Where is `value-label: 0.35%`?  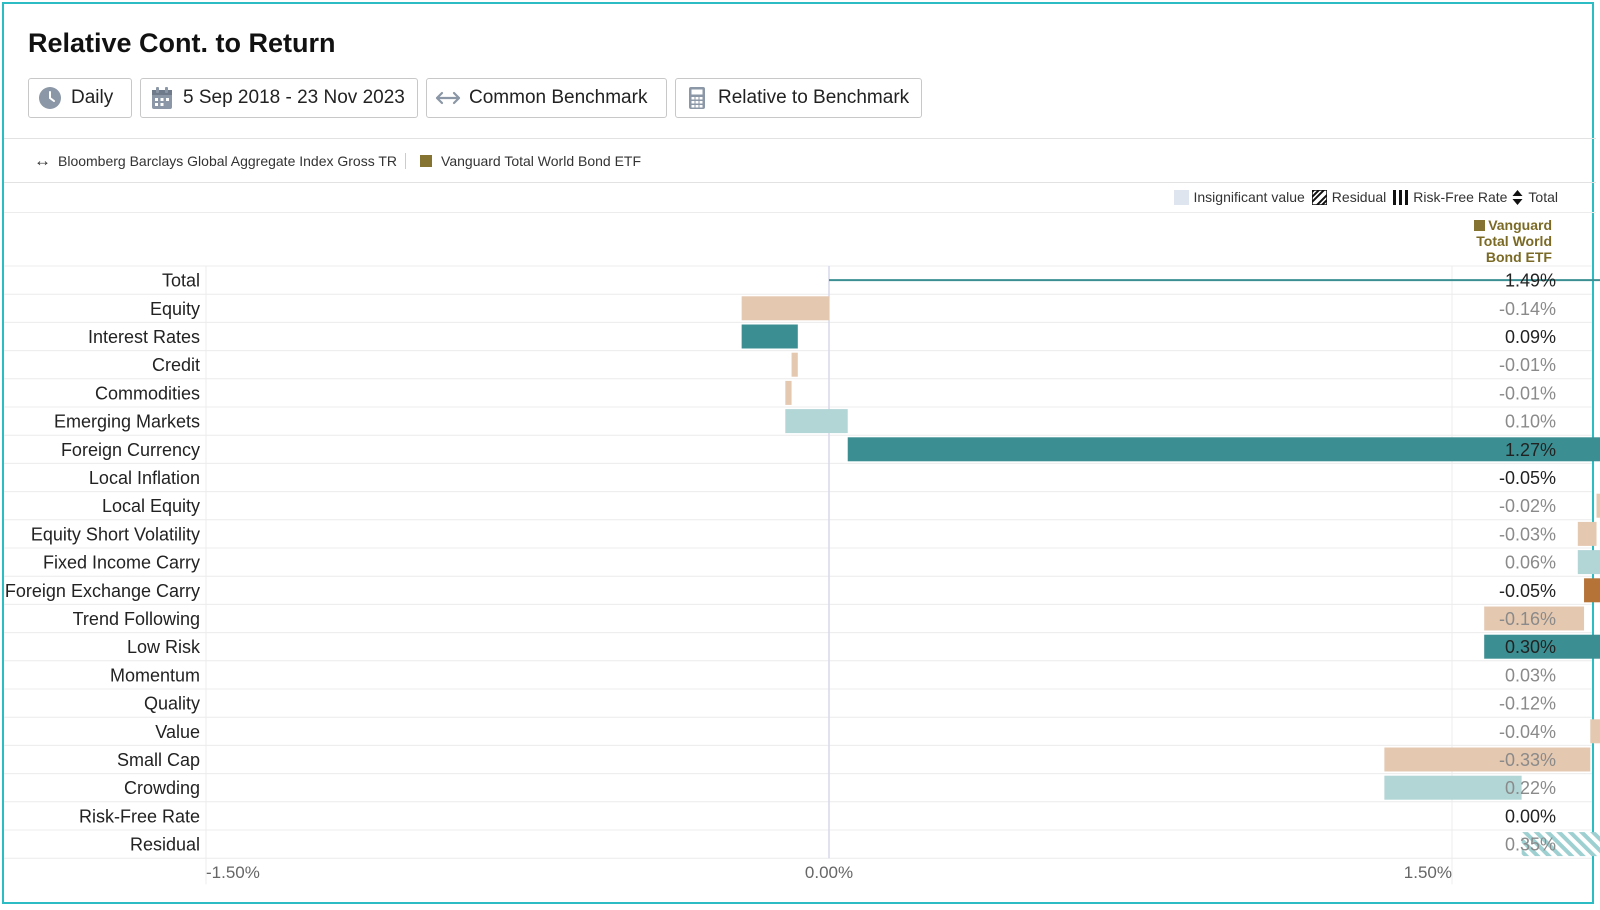 value-label: 0.35% is located at coordinates (1530, 845).